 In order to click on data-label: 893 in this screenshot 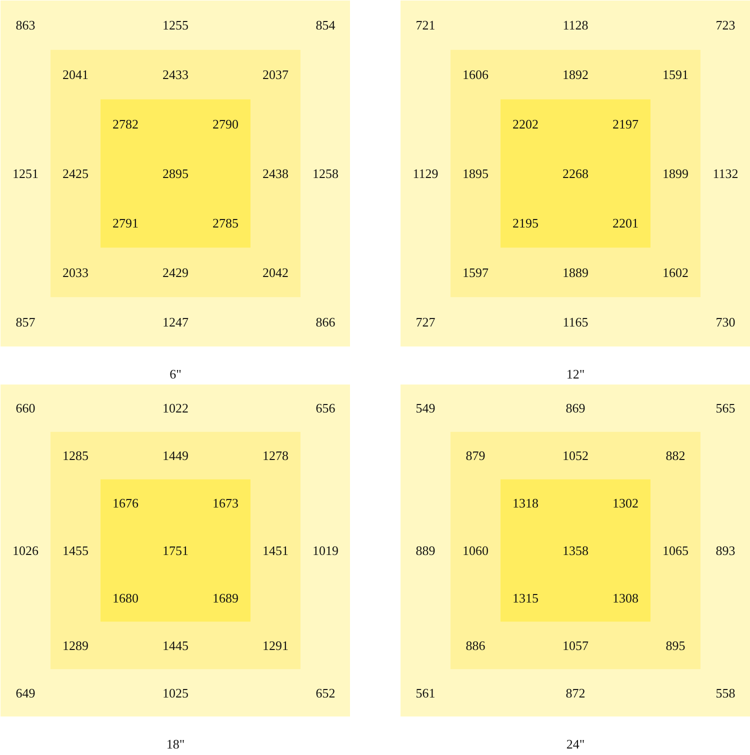, I will do `click(726, 550)`.